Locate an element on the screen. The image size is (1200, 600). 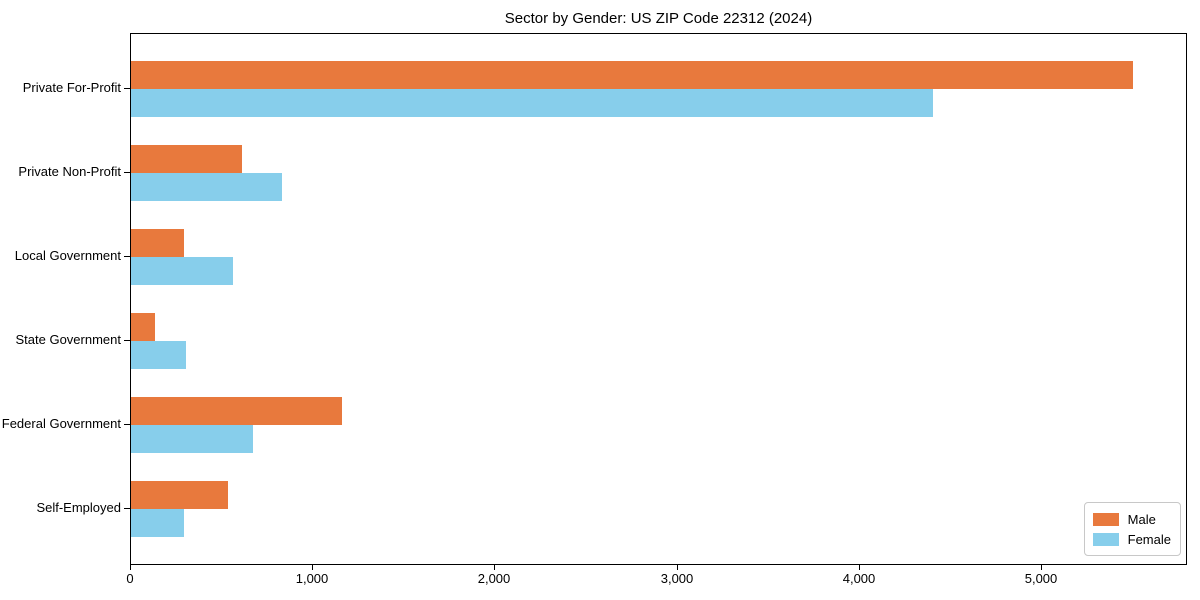
y-tick-label: Private Non-Profit is located at coordinates (69, 171).